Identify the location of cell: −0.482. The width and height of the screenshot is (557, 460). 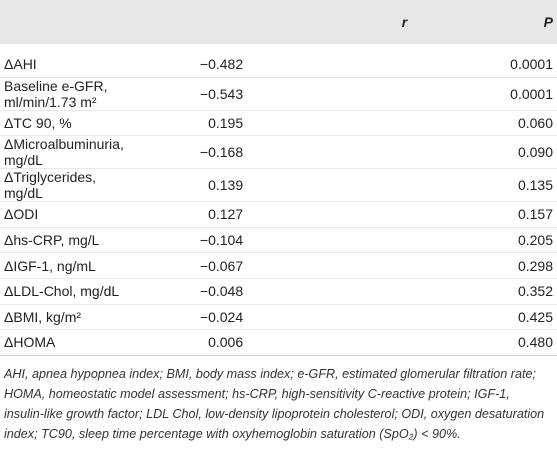
(269, 61).